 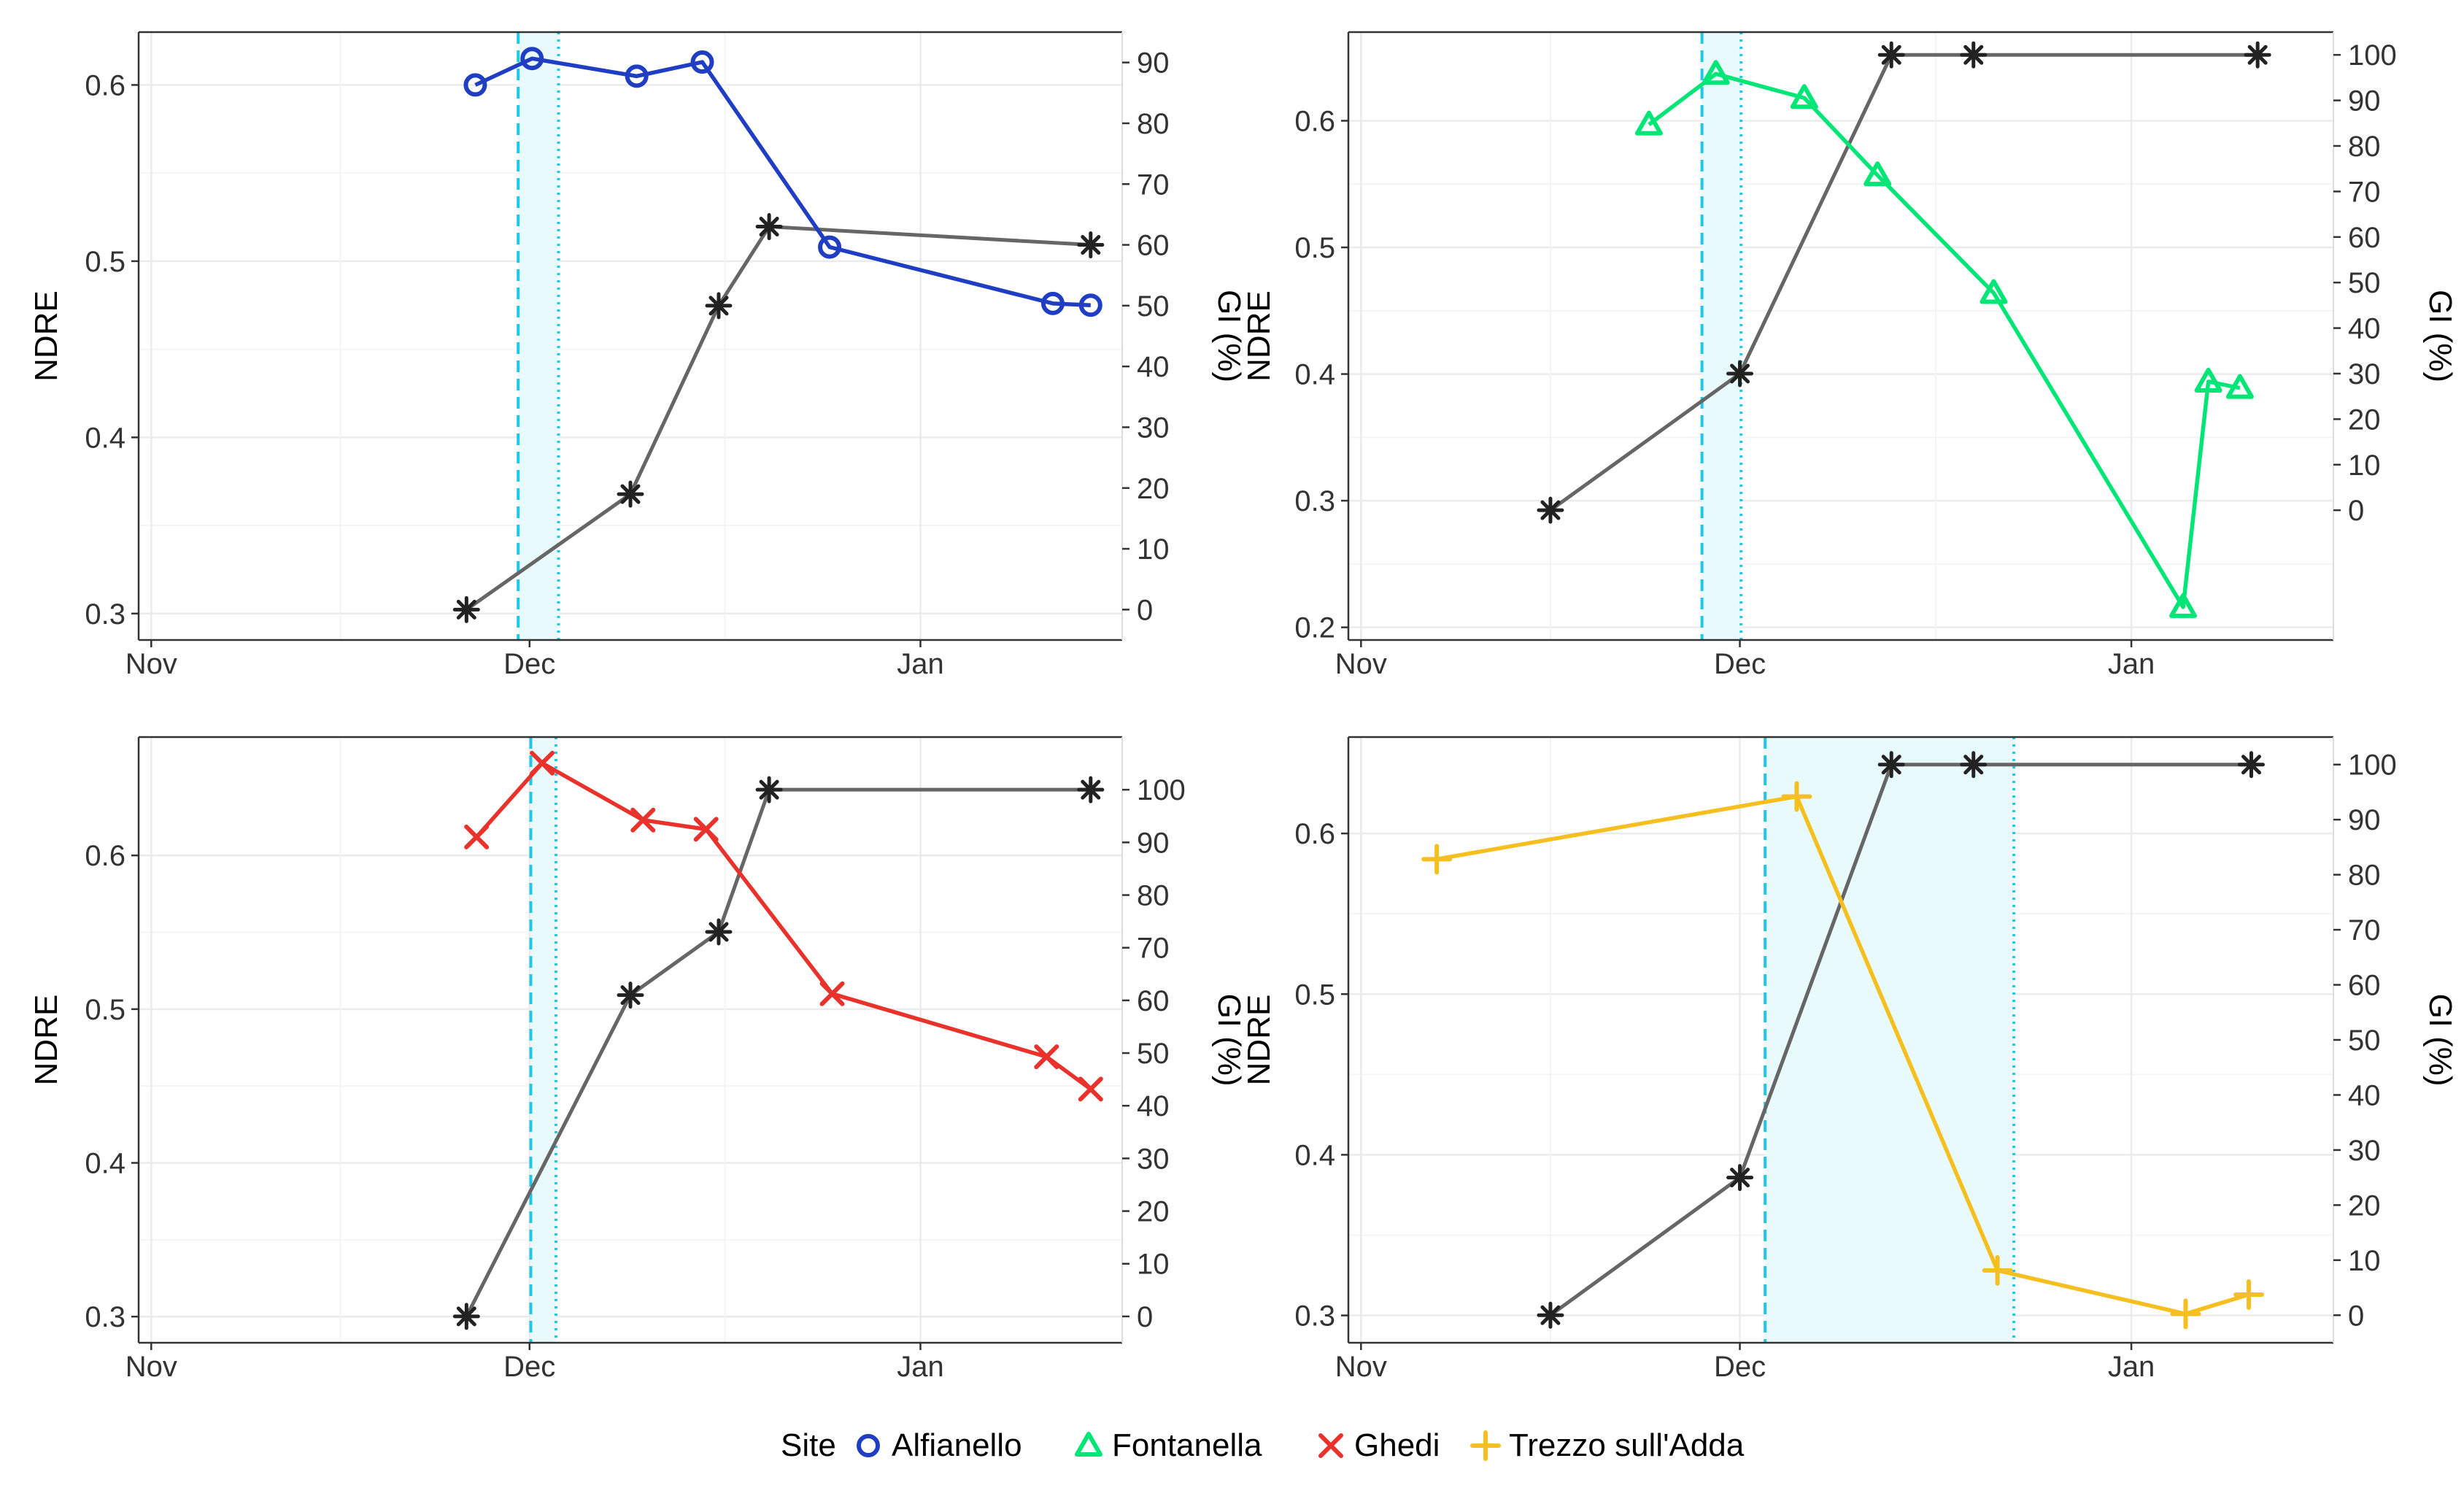 What do you see at coordinates (1627, 1445) in the screenshot?
I see `legend-item-label: Trezzo sull'Adda` at bounding box center [1627, 1445].